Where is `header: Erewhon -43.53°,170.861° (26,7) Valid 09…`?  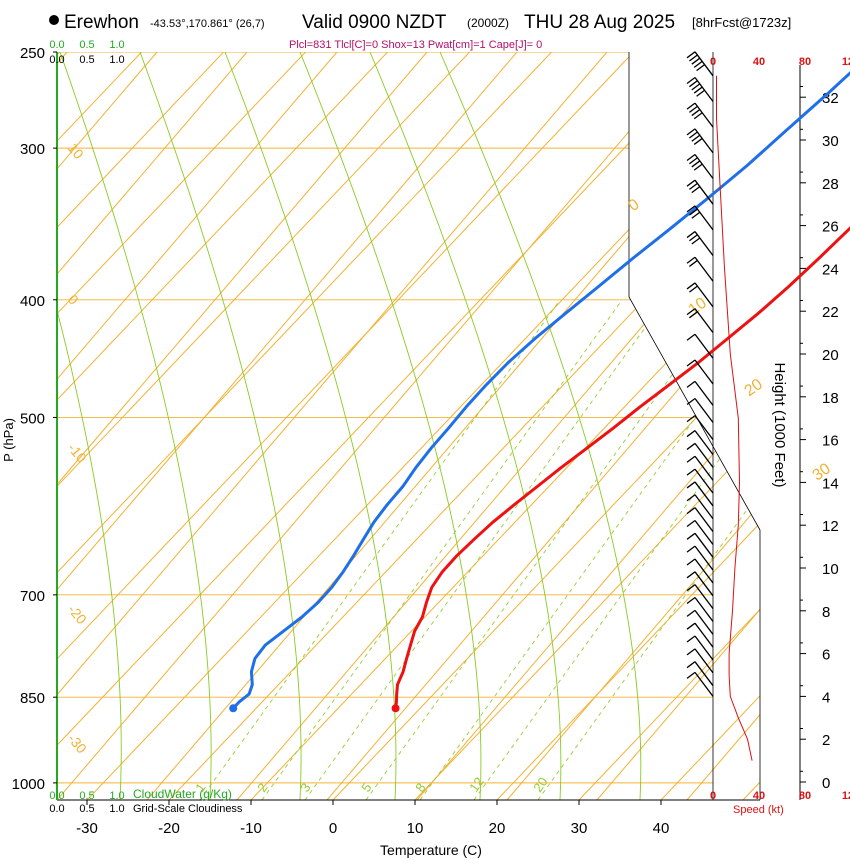
header: Erewhon -43.53°,170.861° (26,7) Valid 09… is located at coordinates (420, 31).